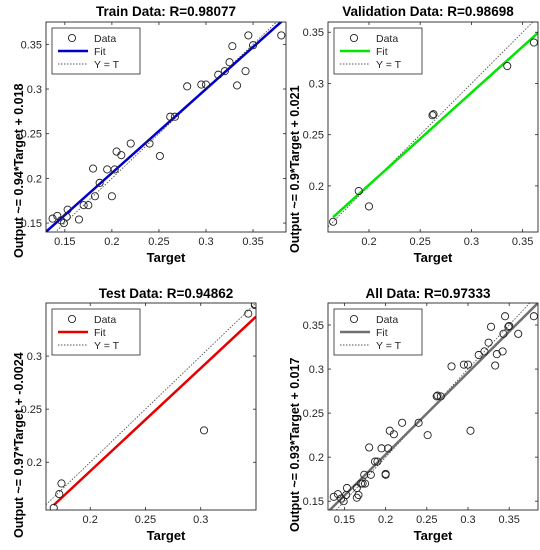  Describe the element at coordinates (428, 11) in the screenshot. I see `chart-title: Validation Data: R=0.98698` at that location.